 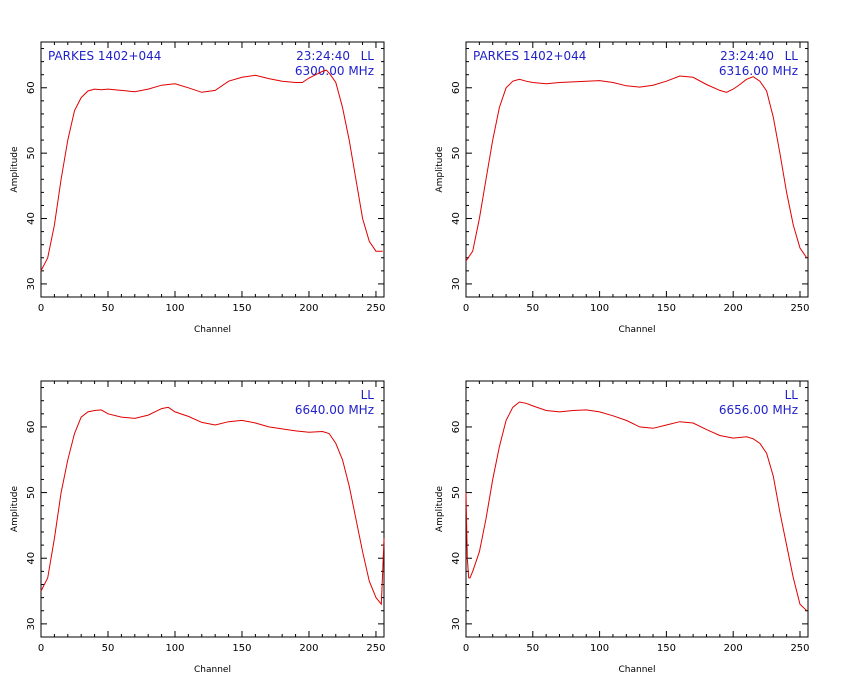 I want to click on frequency-label: 6300.00 MHz, so click(x=334, y=71).